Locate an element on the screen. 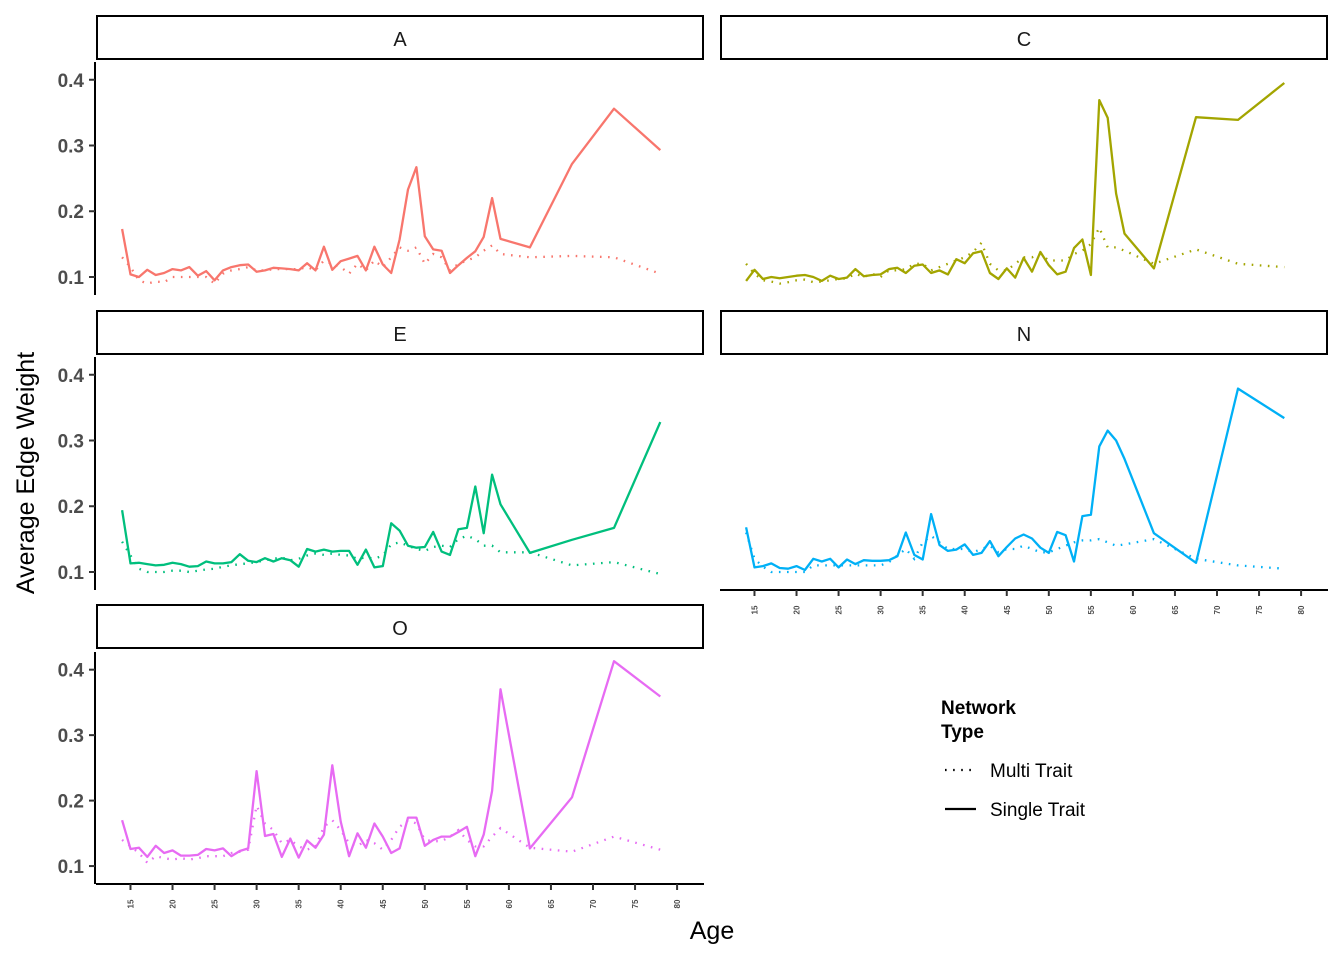 Image resolution: width=1344 pixels, height=960 pixels. x-axis-title: Age is located at coordinates (712, 931).